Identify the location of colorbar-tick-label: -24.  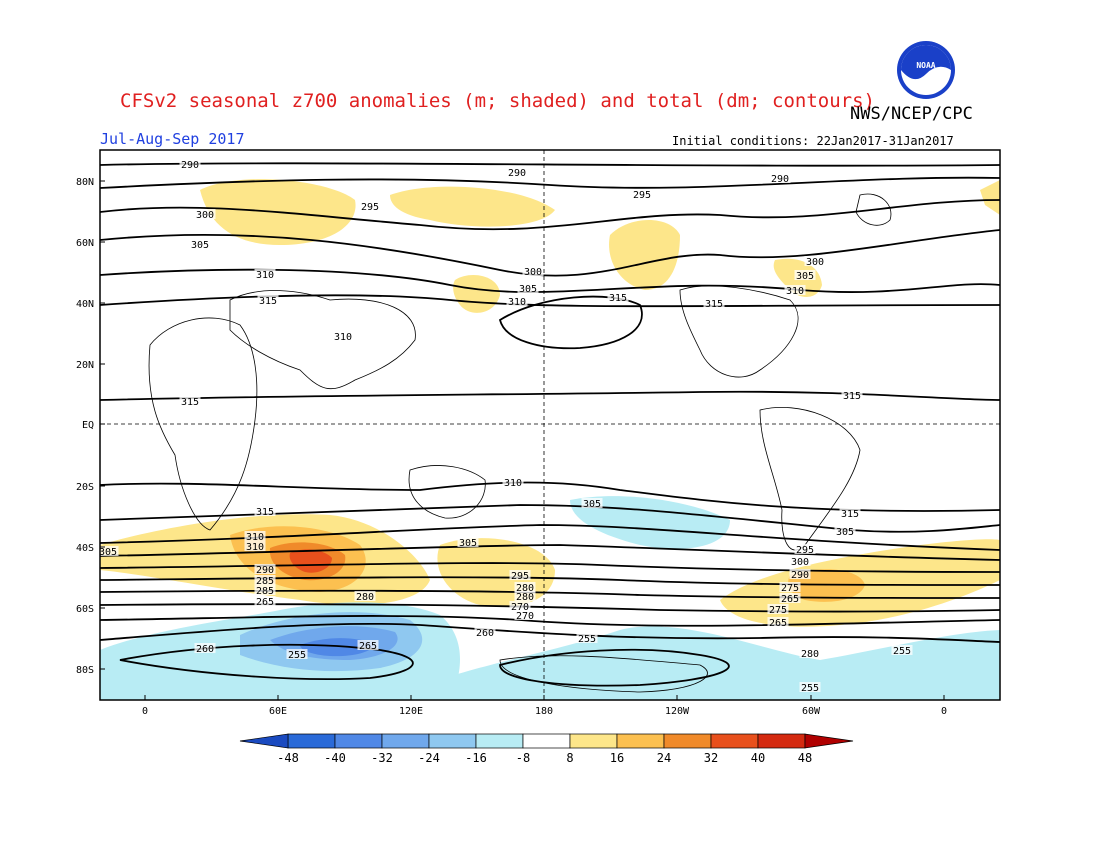
(429, 758).